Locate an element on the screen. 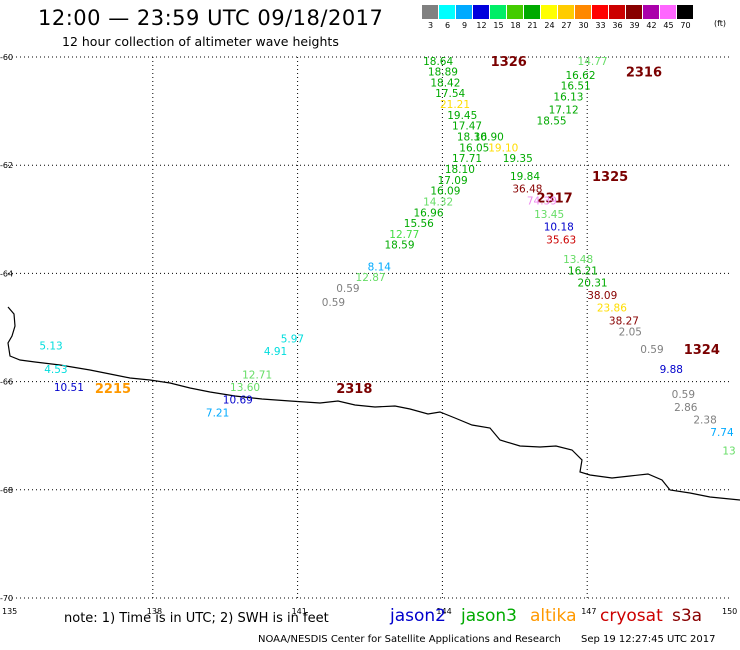  color-scale-legend: 3 6 9 12 15 18 21 24 27 30 33 36 39 42 45 70 is located at coordinates (558, 18).